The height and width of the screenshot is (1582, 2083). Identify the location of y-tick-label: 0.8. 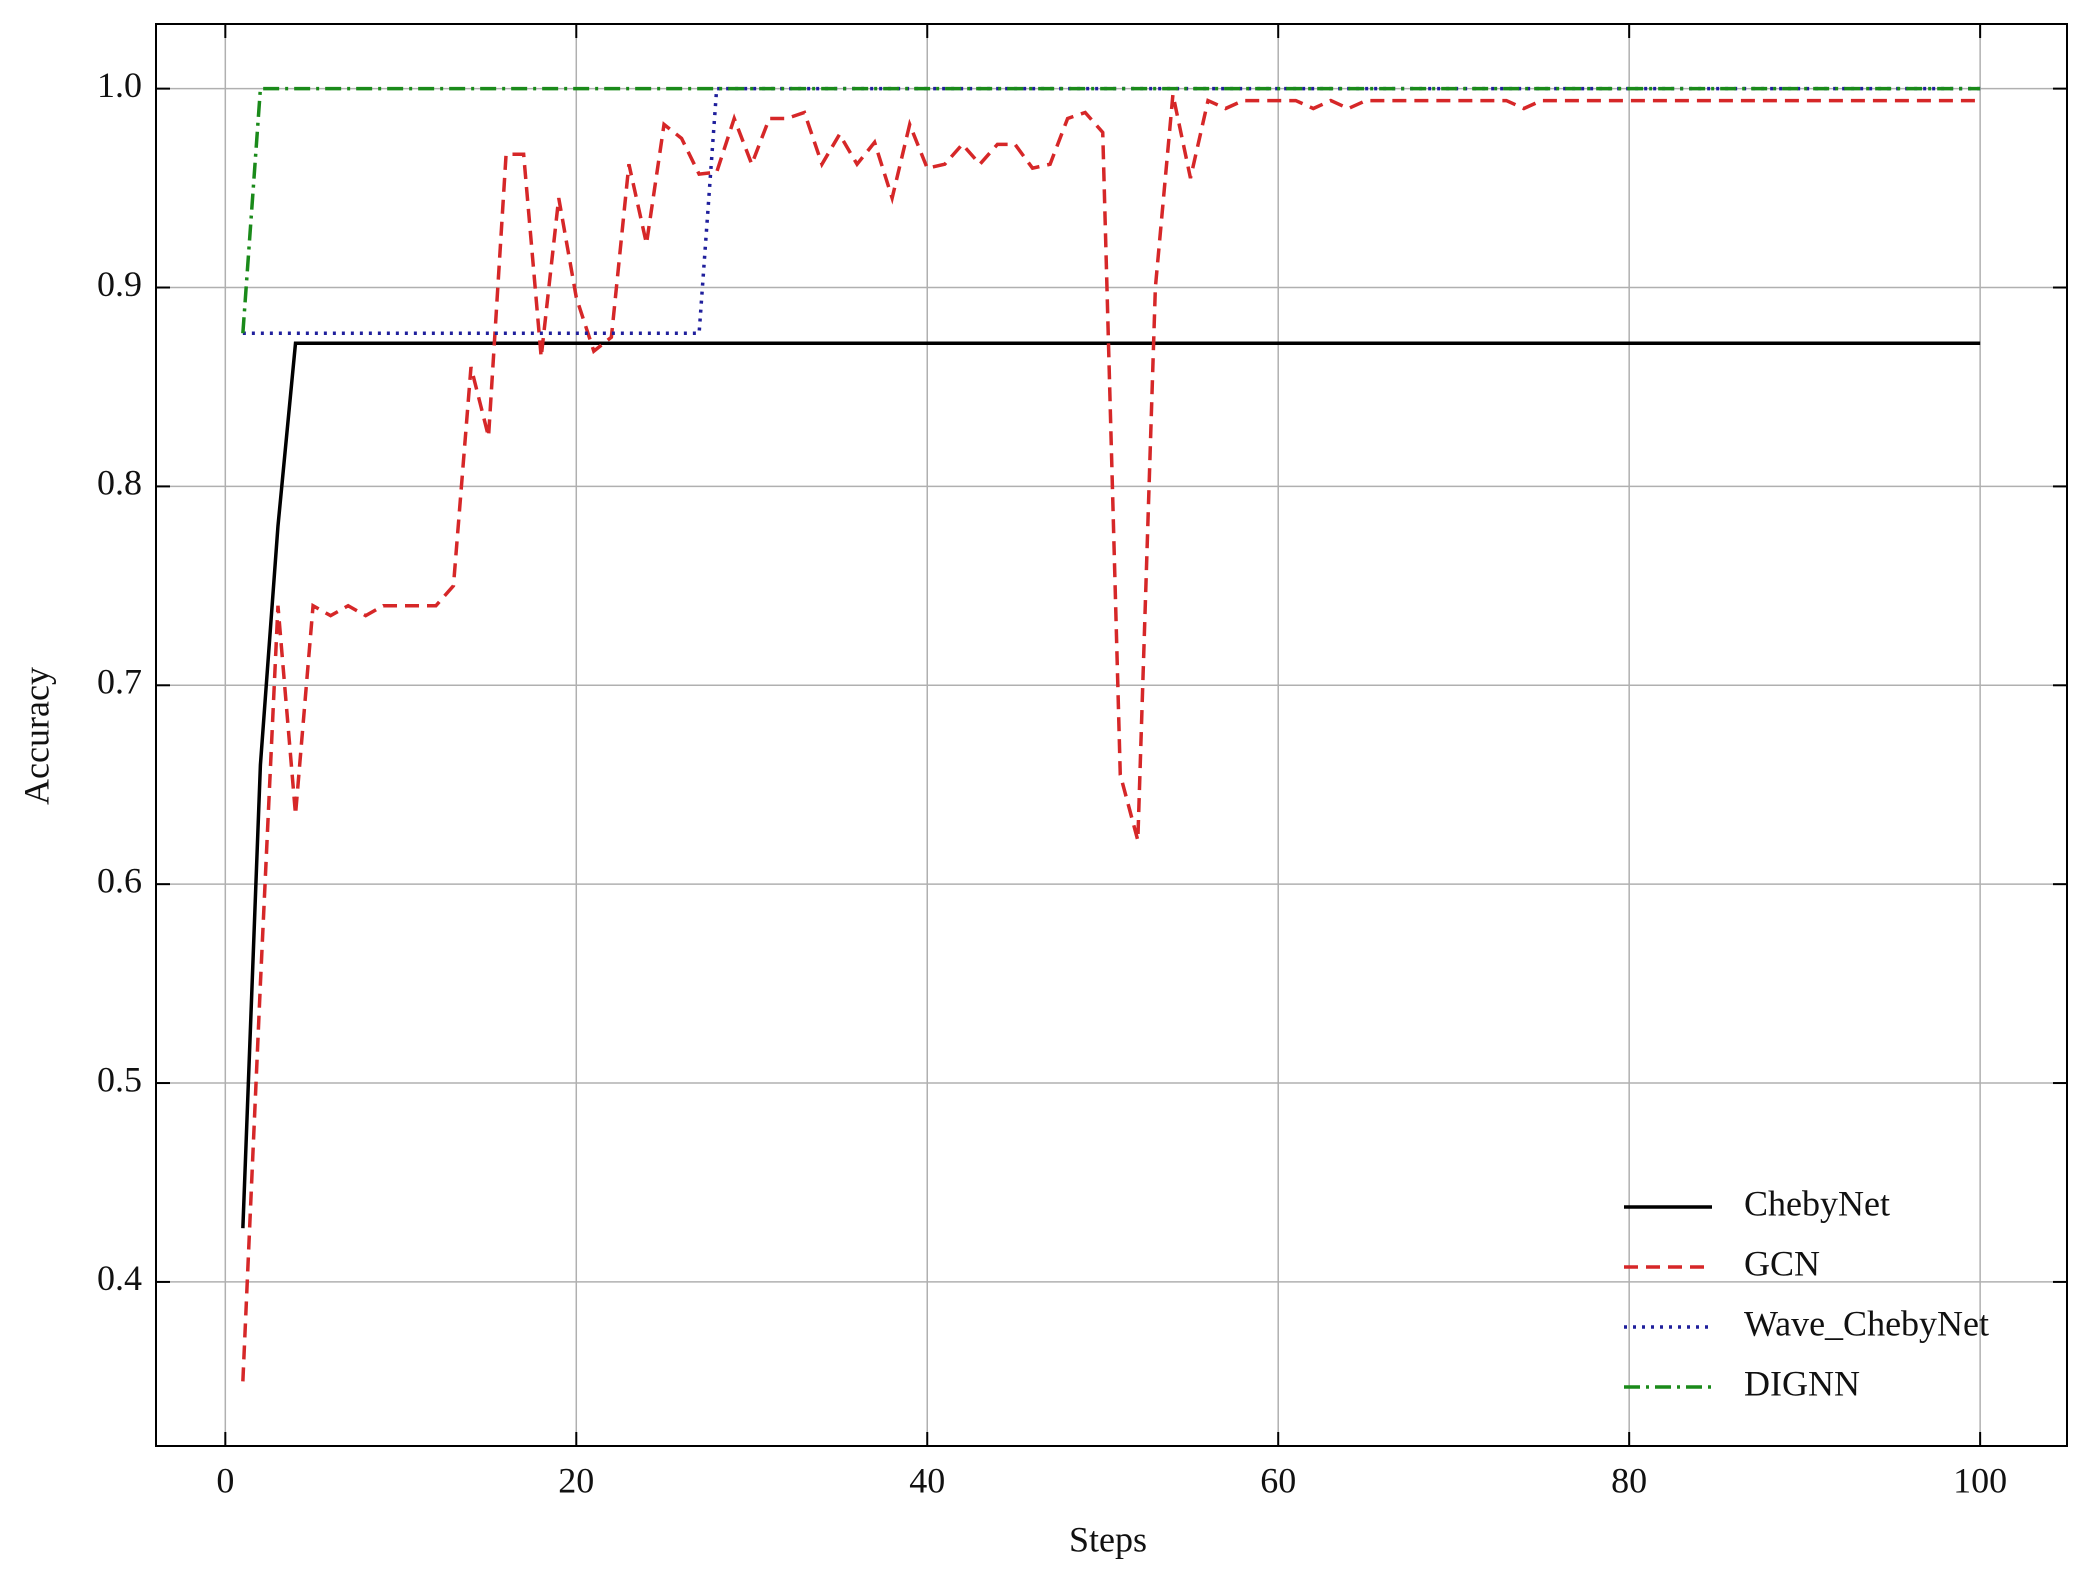
(119, 483).